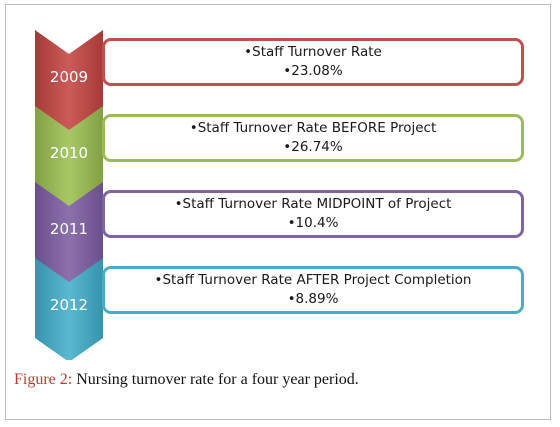 This screenshot has height=427, width=560. Describe the element at coordinates (43, 379) in the screenshot. I see `figure-label: Figure 2:` at that location.